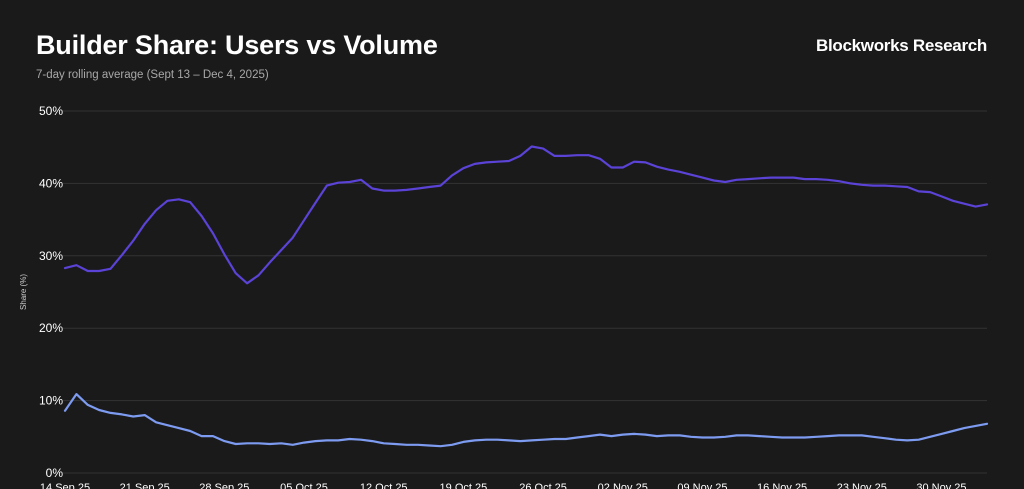  What do you see at coordinates (384, 485) in the screenshot?
I see `x-tick-label: 12 Oct 25` at bounding box center [384, 485].